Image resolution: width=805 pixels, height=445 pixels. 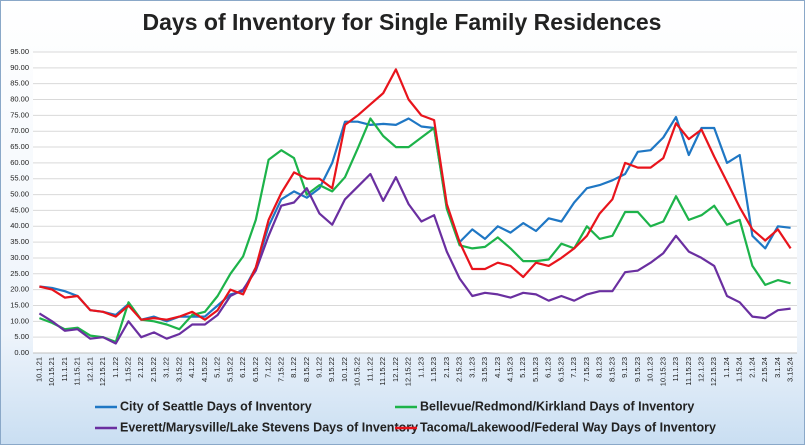 What do you see at coordinates (19, 241) in the screenshot?
I see `y-tick-label: 35.00` at bounding box center [19, 241].